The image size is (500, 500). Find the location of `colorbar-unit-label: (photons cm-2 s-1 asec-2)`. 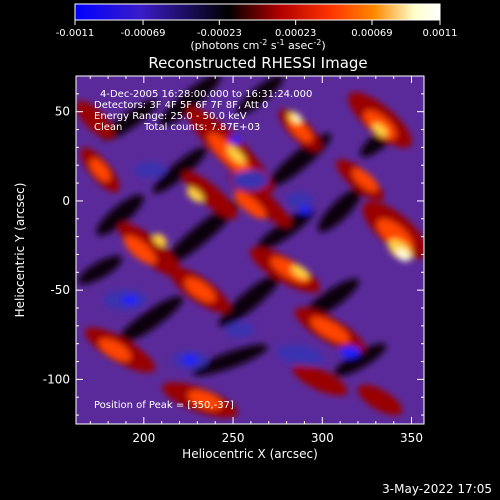

colorbar-unit-label: (photons cm-2 s-1 asec-2) is located at coordinates (257, 45).